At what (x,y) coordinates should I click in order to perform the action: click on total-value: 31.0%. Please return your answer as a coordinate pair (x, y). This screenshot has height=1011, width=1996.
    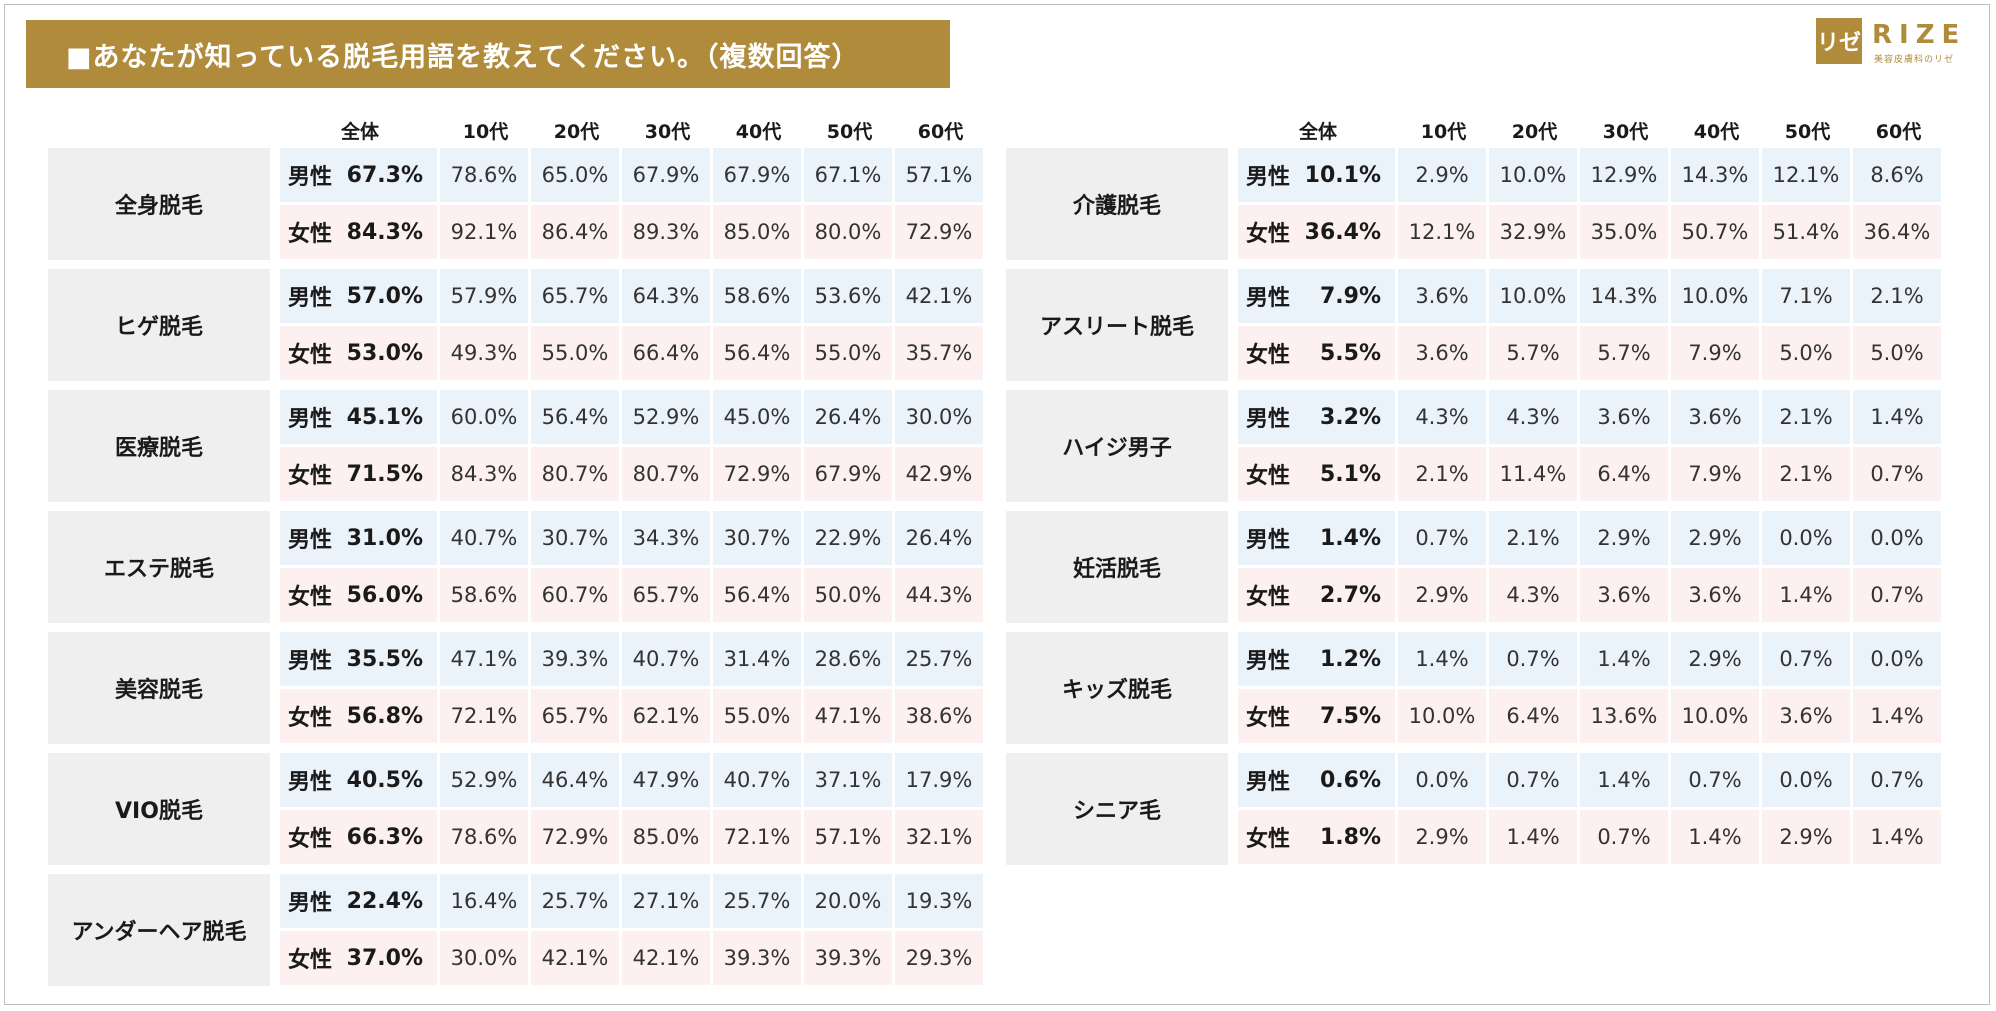
    Looking at the image, I should click on (384, 538).